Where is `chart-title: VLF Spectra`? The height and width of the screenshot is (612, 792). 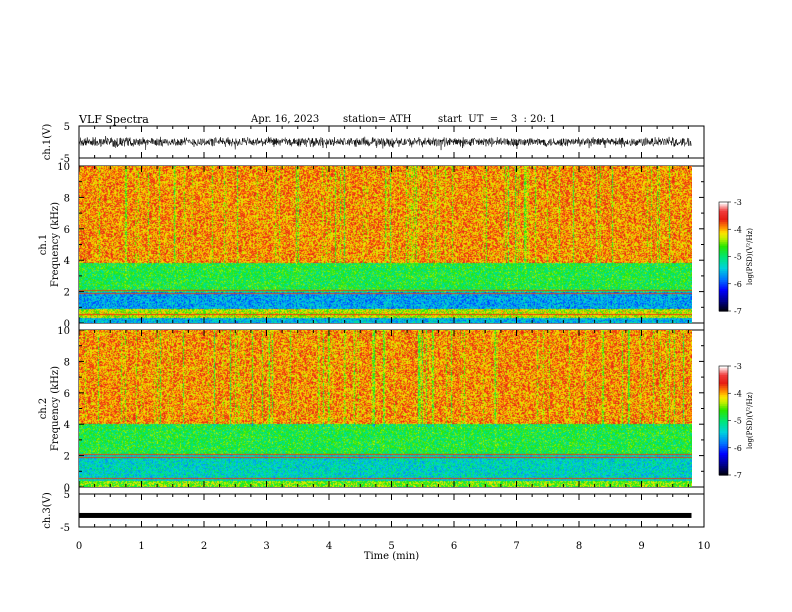 chart-title: VLF Spectra is located at coordinates (114, 119).